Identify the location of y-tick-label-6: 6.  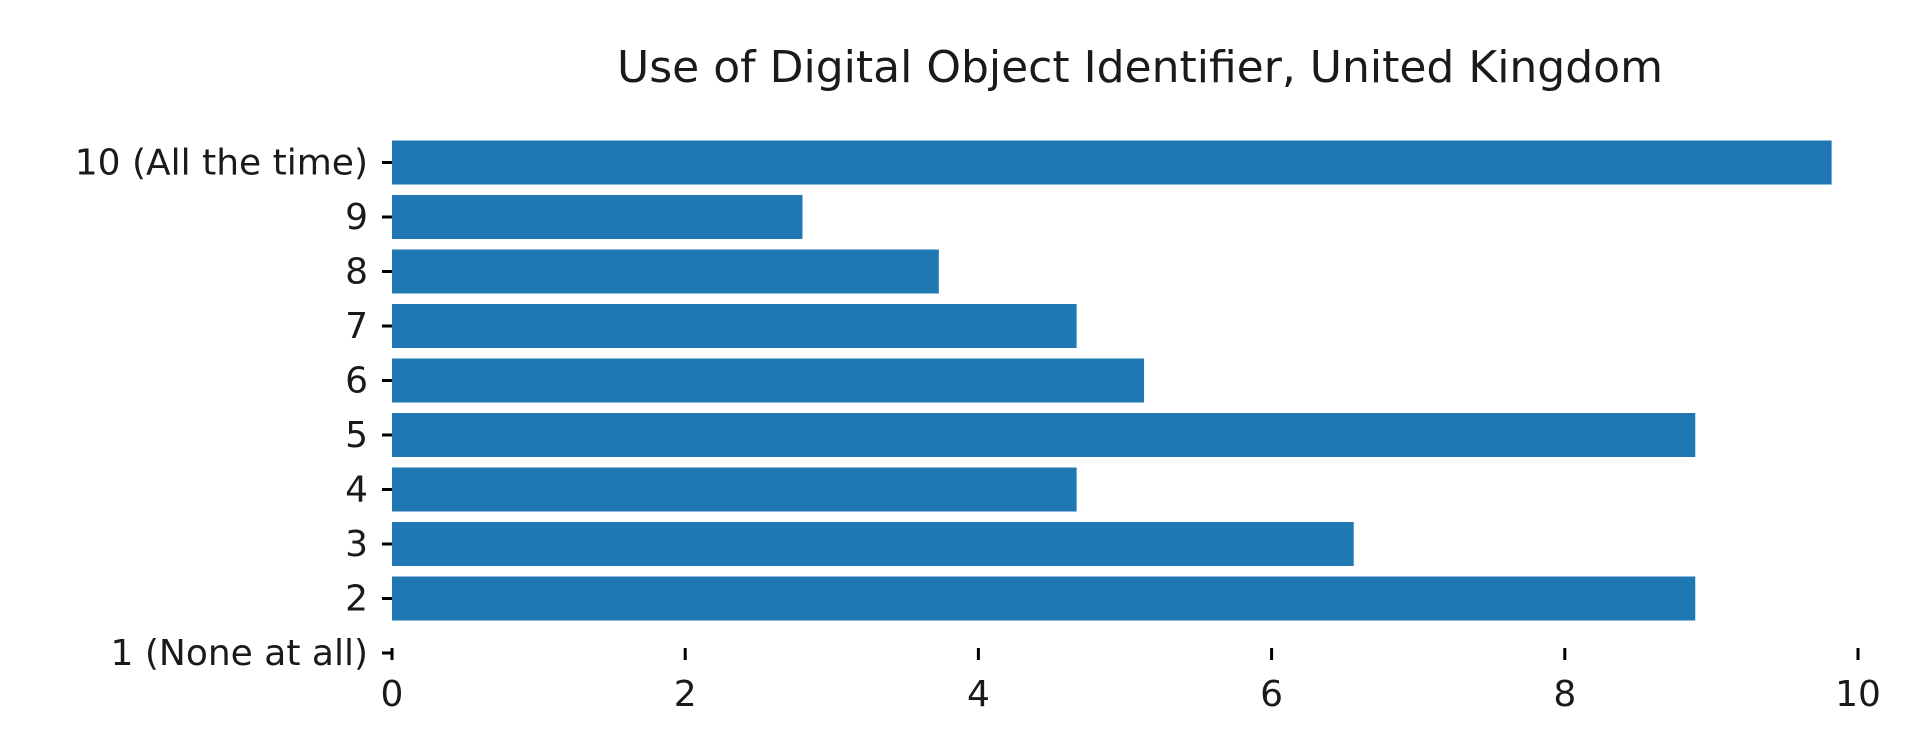
(356, 381).